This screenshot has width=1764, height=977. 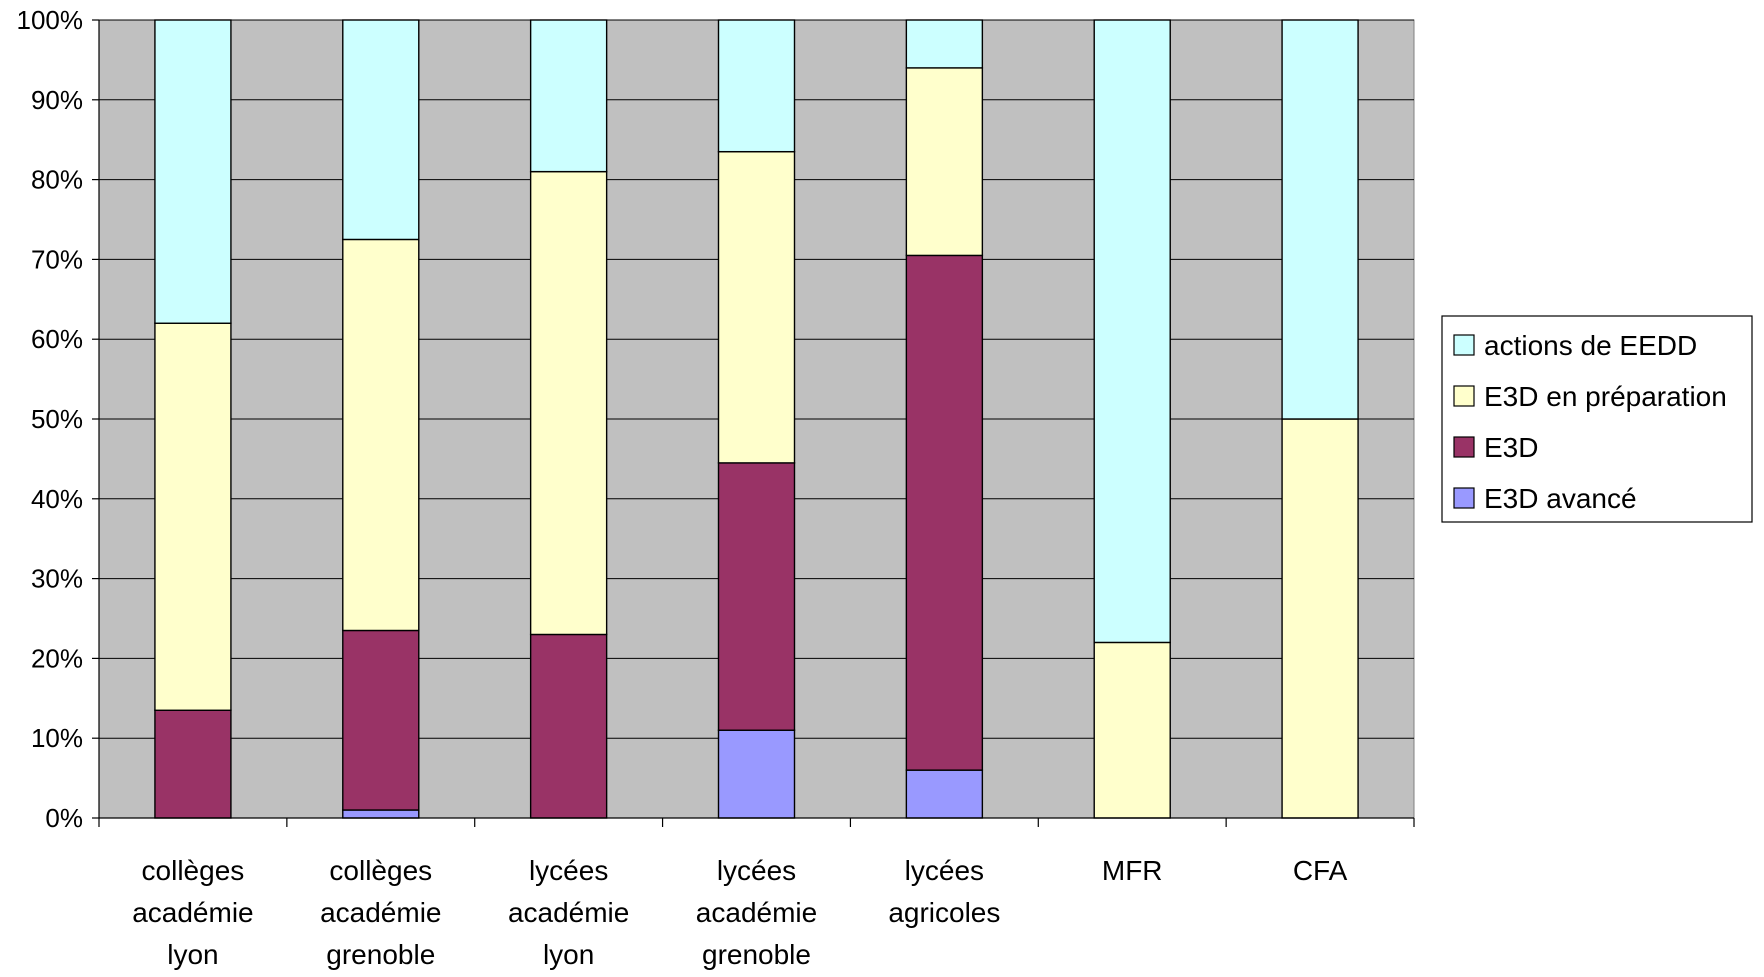 What do you see at coordinates (1132, 870) in the screenshot?
I see `x-tick-label: MFR` at bounding box center [1132, 870].